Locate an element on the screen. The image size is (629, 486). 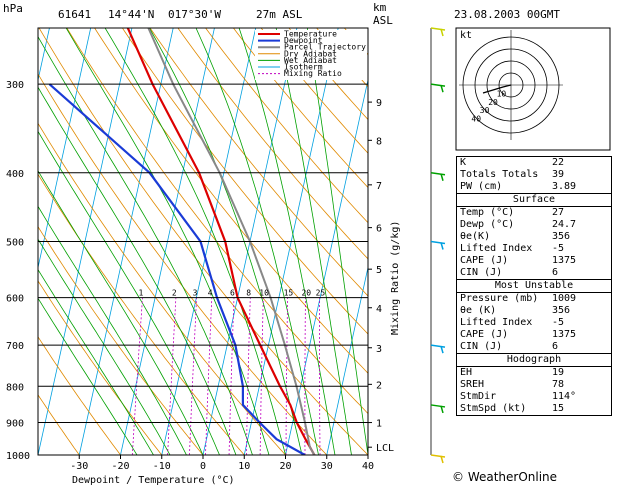
index-label: SREH is located at coordinates (472, 384).